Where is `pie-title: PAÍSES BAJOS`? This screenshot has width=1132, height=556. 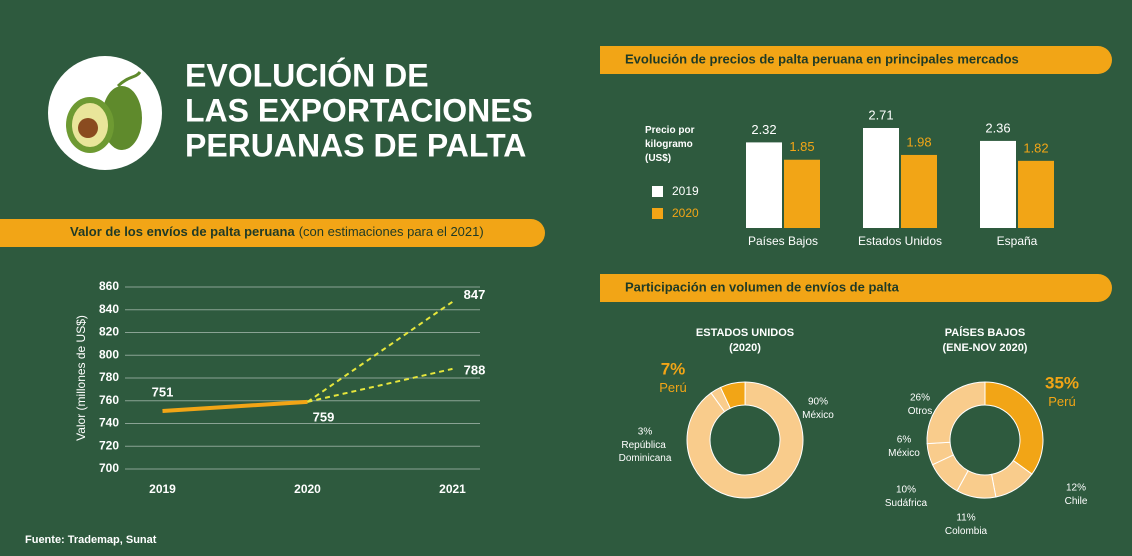 pie-title: PAÍSES BAJOS is located at coordinates (985, 332).